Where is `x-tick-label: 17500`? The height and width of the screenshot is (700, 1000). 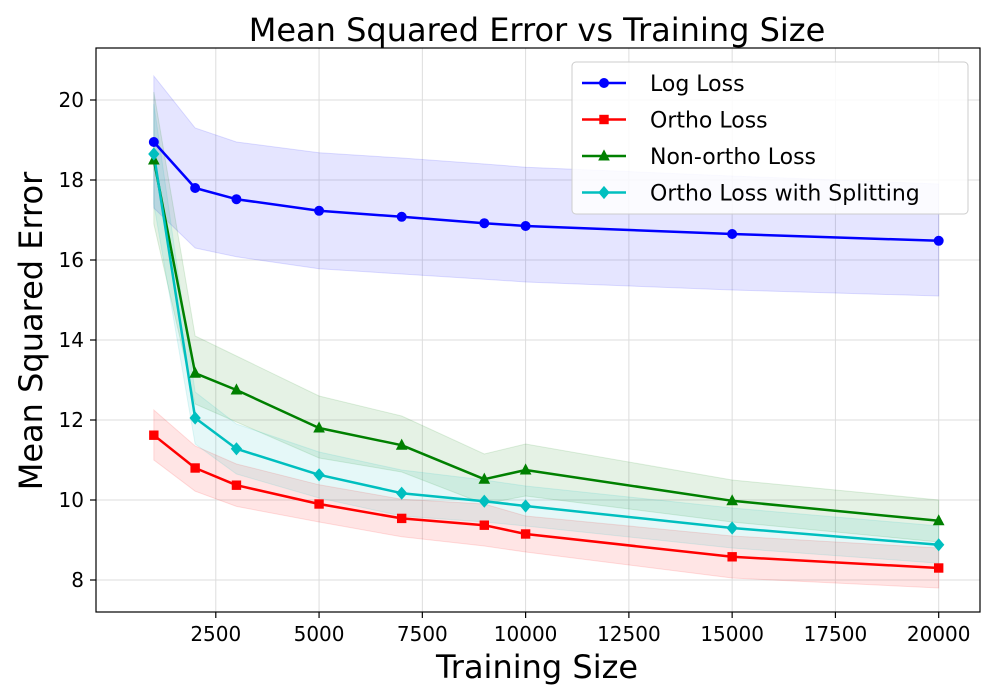
x-tick-label: 17500 is located at coordinates (836, 634).